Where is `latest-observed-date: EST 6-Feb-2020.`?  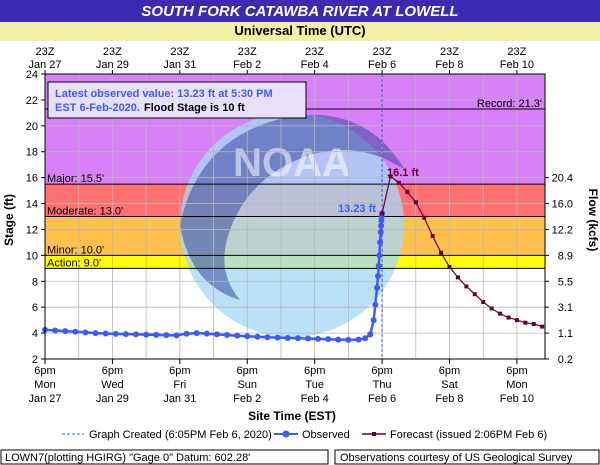 latest-observed-date: EST 6-Feb-2020. is located at coordinates (97, 108).